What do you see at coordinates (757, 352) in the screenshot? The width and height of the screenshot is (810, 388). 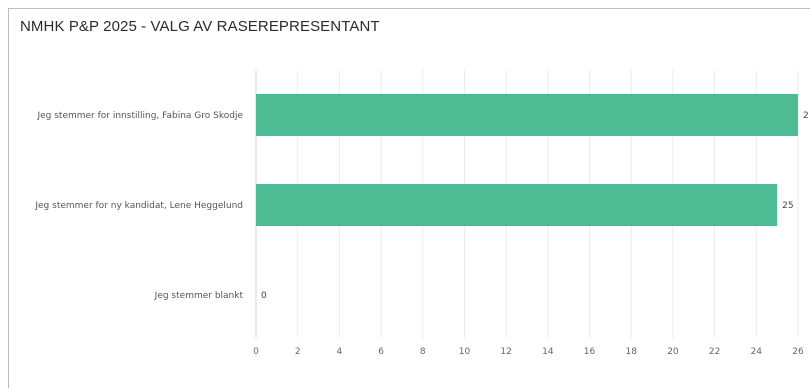 I see `x-tick-label: 24` at bounding box center [757, 352].